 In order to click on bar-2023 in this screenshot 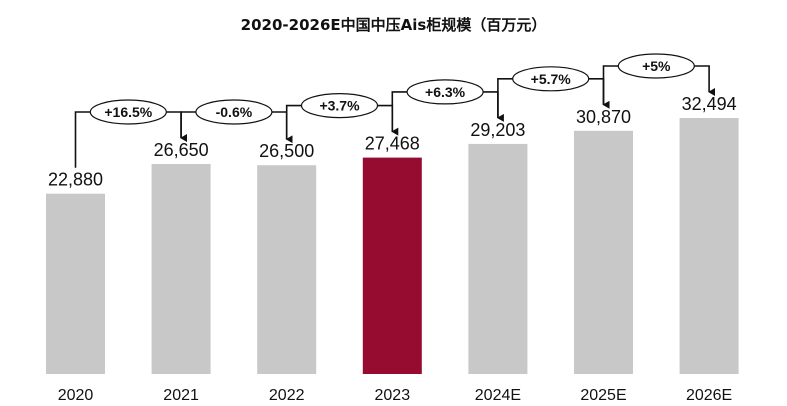, I will do `click(392, 265)`.